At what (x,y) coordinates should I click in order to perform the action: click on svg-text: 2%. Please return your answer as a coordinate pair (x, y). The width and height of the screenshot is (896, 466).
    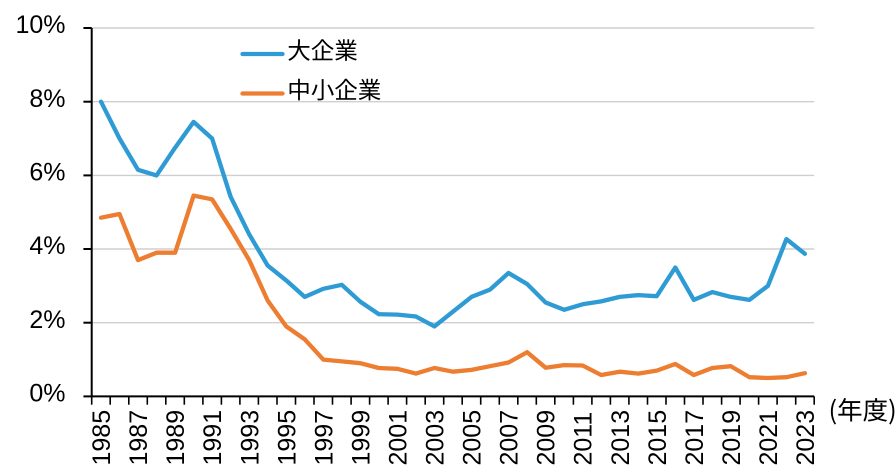
    Looking at the image, I should click on (47, 320).